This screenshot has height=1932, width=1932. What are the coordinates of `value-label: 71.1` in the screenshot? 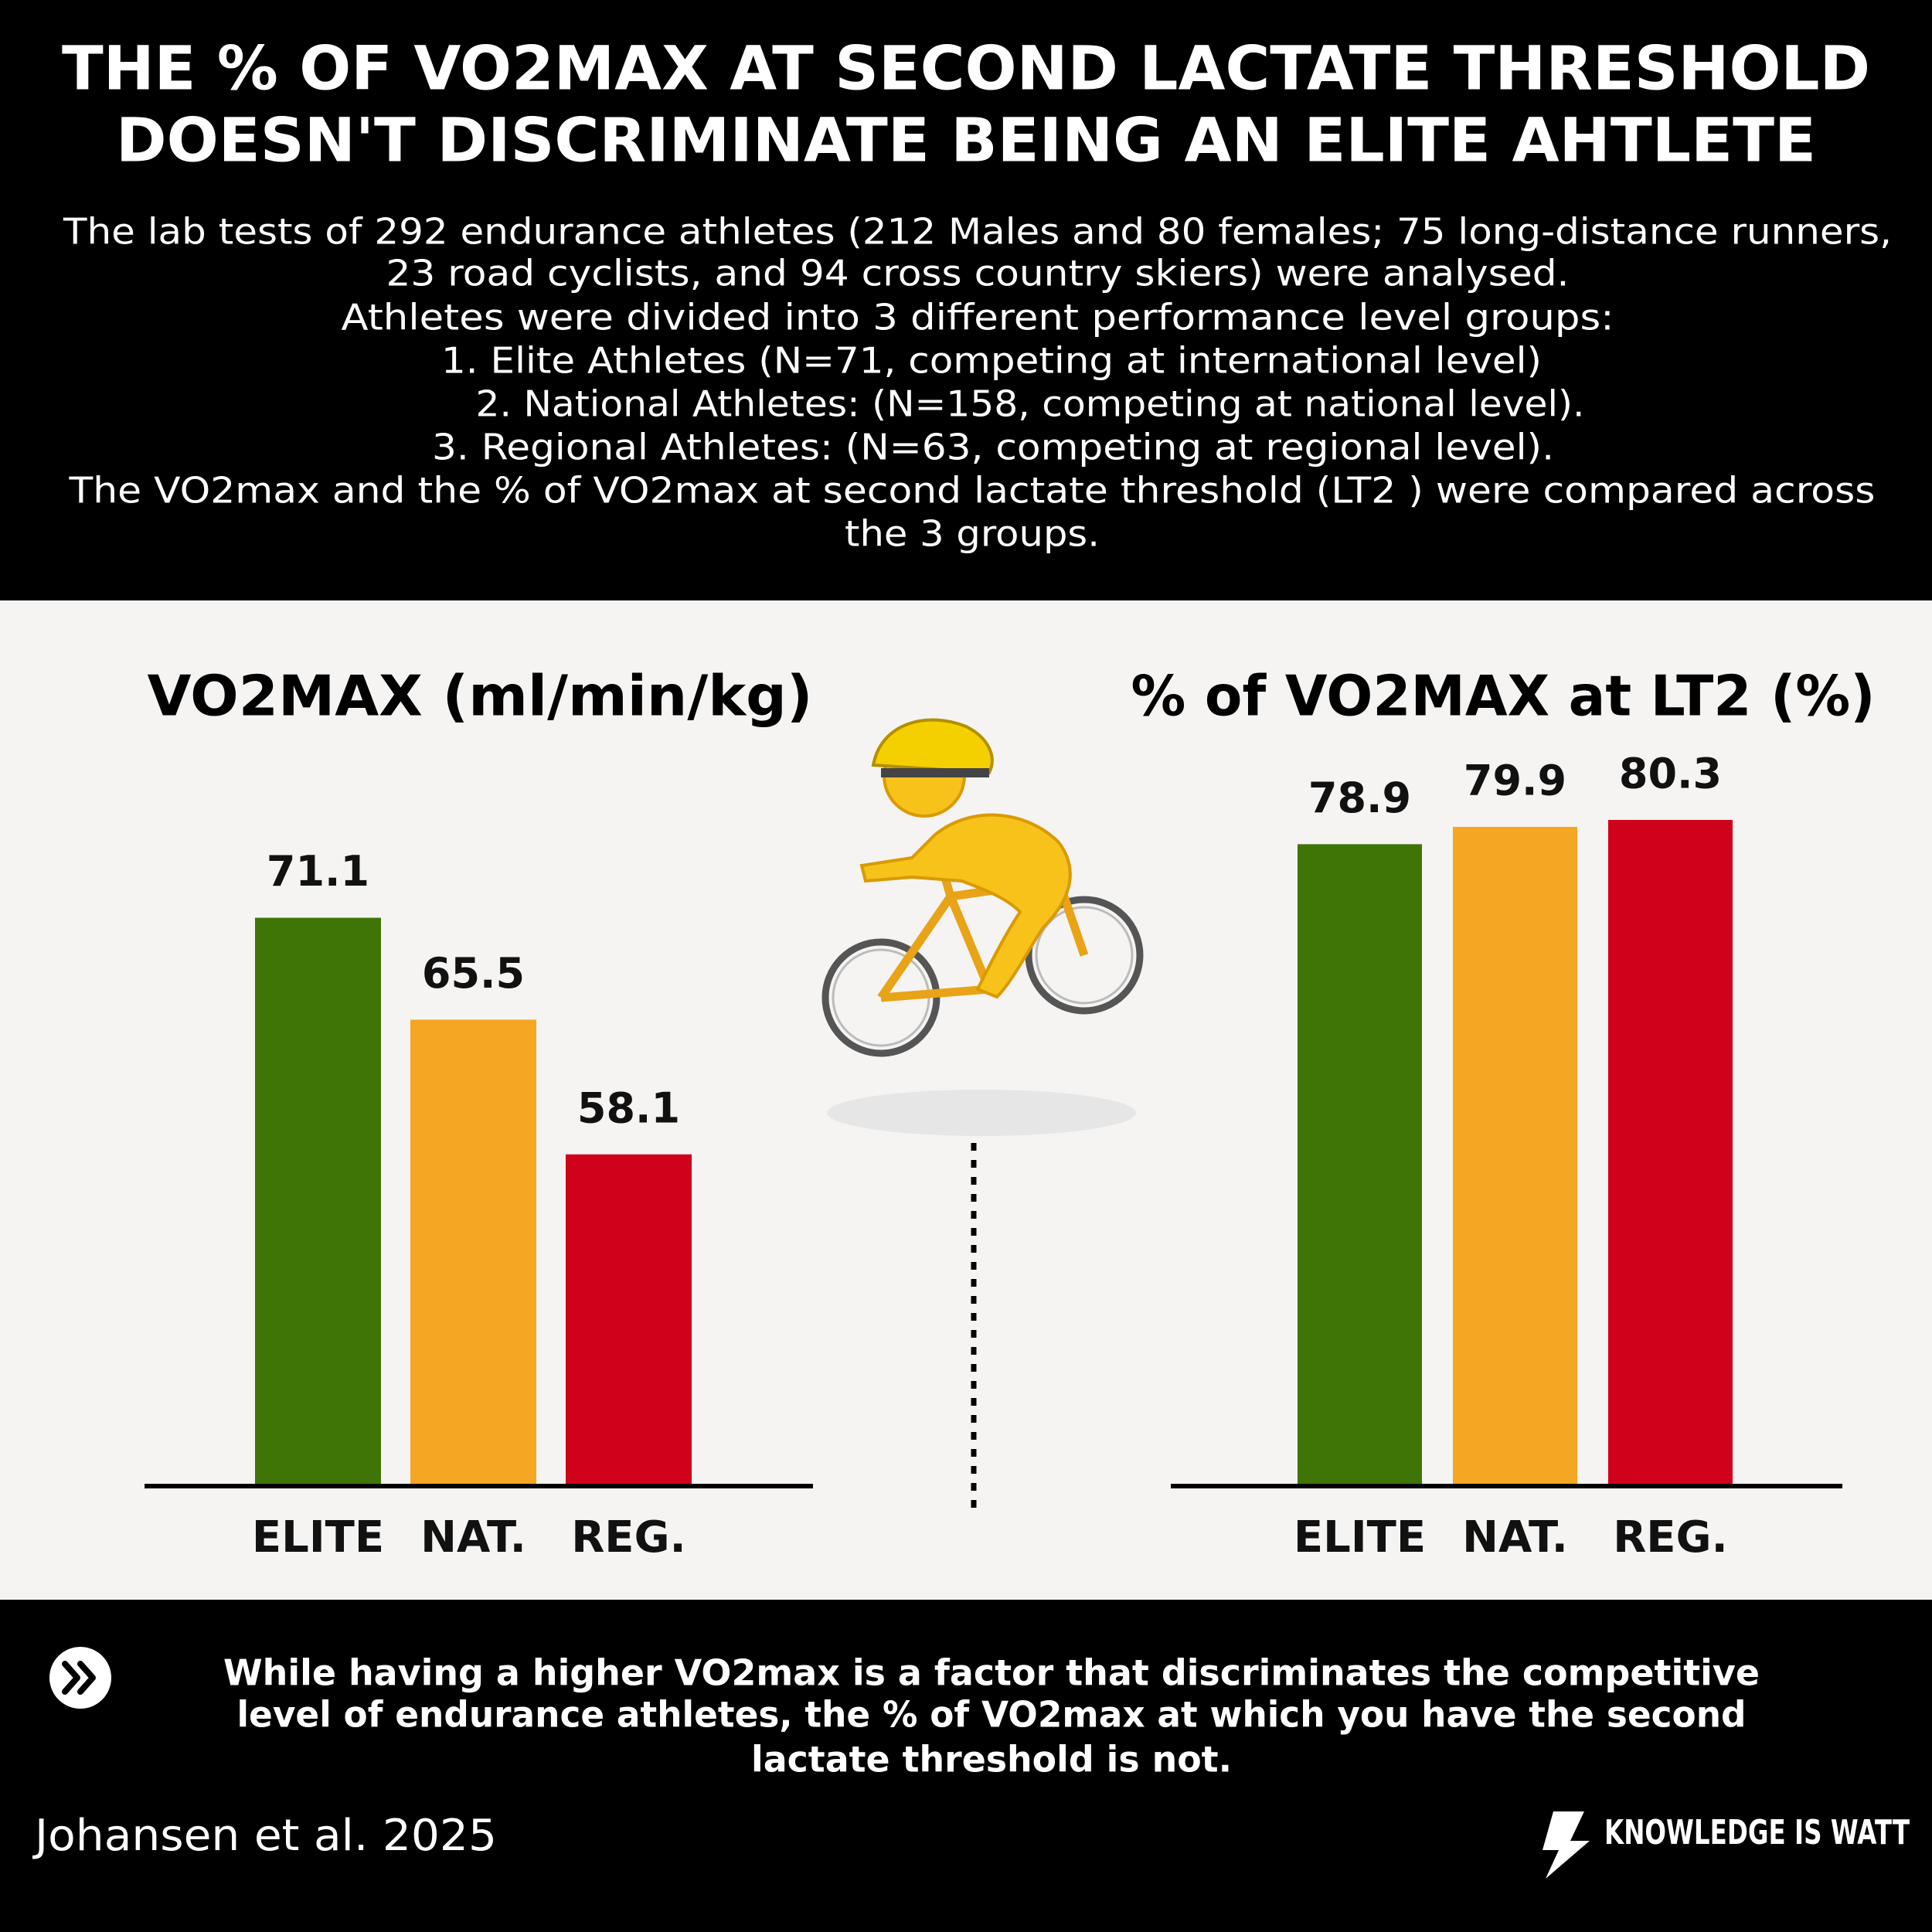 It's located at (318, 871).